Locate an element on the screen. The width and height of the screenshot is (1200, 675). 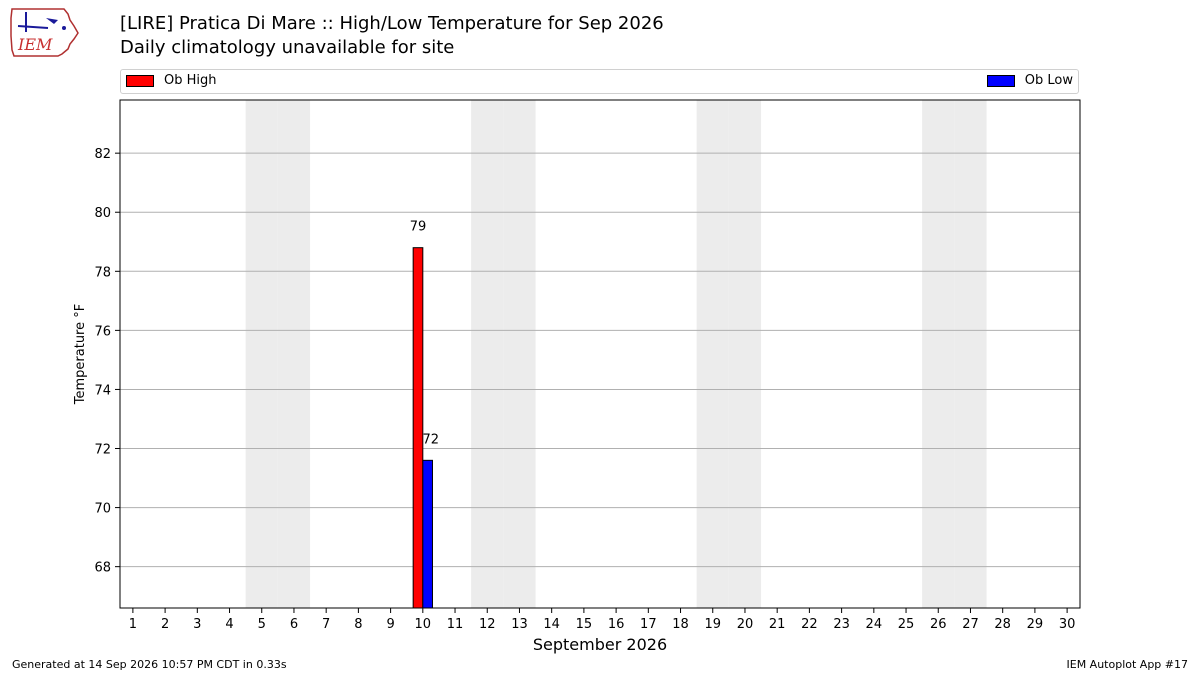
data-label-ob-high: 79 is located at coordinates (418, 227).